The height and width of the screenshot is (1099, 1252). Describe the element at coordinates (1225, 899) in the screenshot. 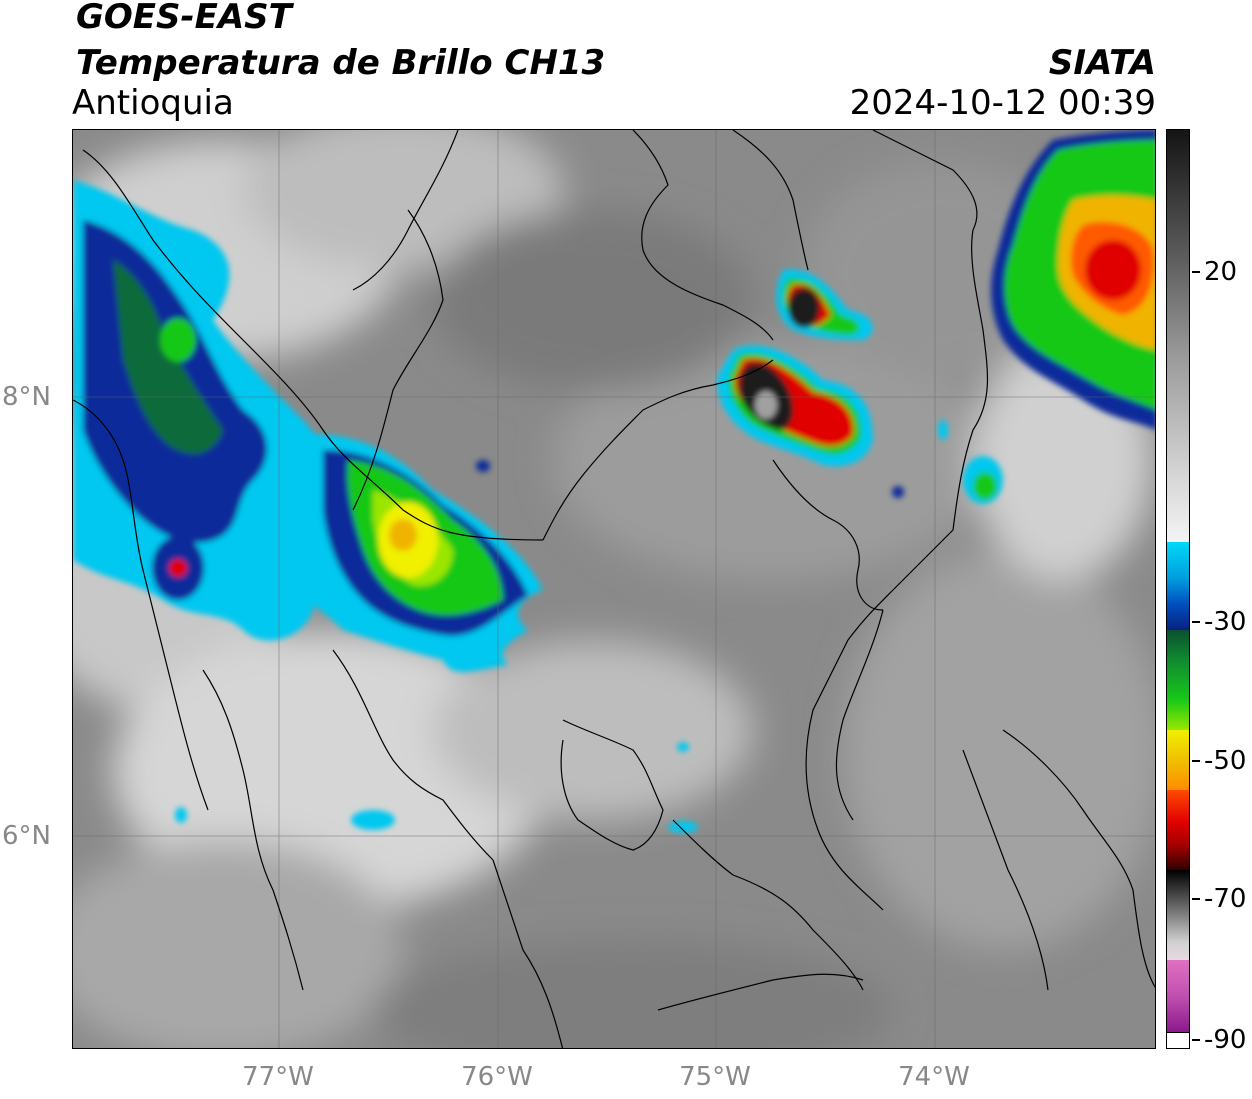

I see `colorbar-label-minus70: -70` at that location.